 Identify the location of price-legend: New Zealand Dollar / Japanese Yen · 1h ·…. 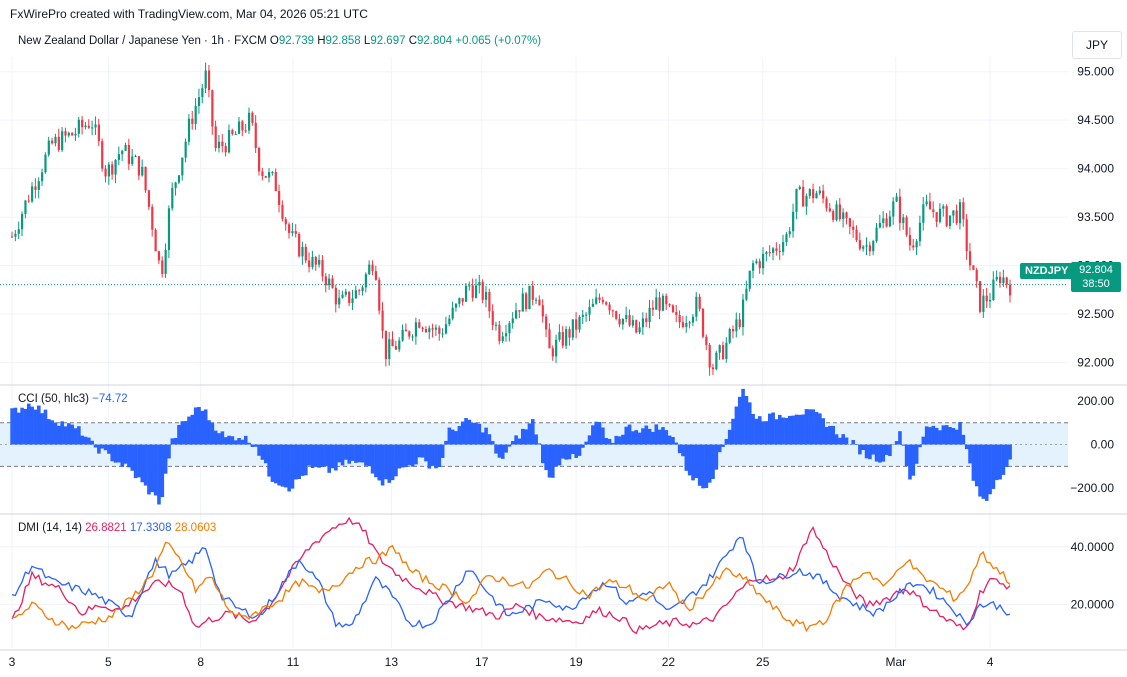
(279, 41).